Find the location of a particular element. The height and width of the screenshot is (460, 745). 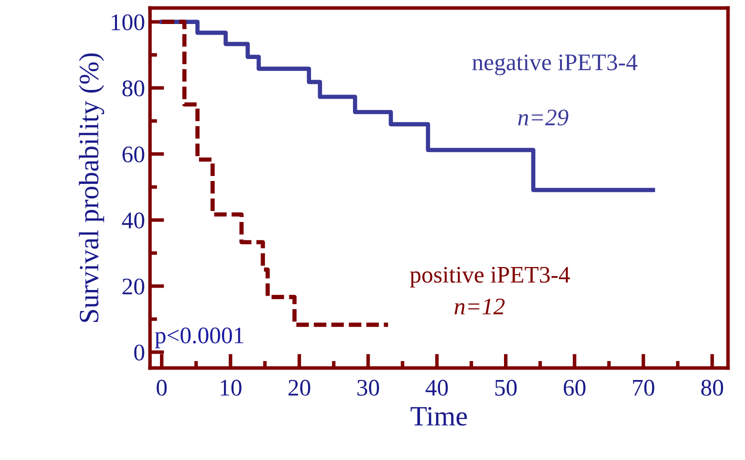

x-tick-label: 50 is located at coordinates (506, 388).